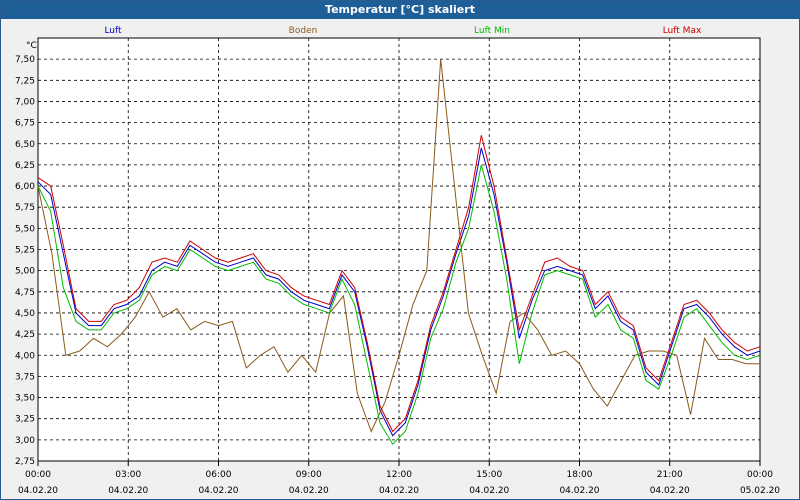  What do you see at coordinates (25, 166) in the screenshot?
I see `y-tick-label: 6,25` at bounding box center [25, 166].